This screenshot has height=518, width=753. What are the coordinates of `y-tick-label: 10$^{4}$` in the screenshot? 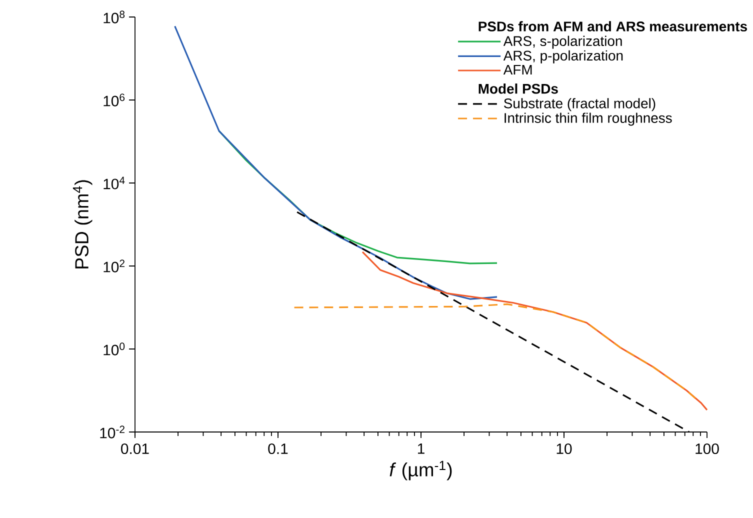 It's located at (114, 183).